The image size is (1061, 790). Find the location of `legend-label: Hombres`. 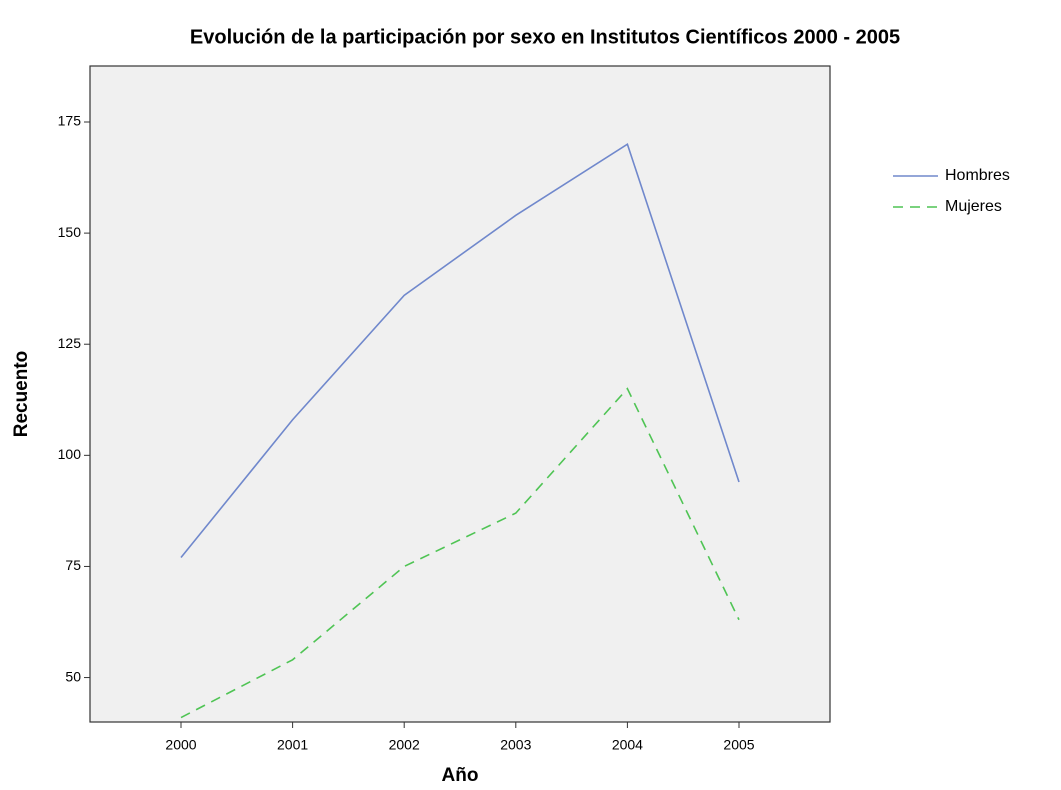

legend-label: Hombres is located at coordinates (977, 175).